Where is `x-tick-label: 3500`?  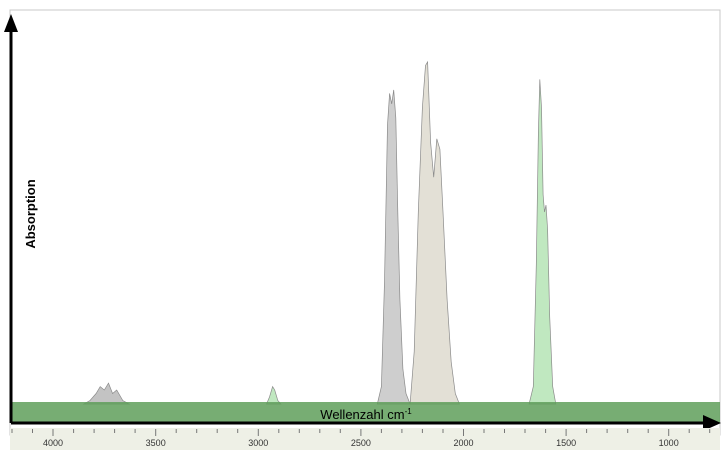
x-tick-label: 3500 is located at coordinates (156, 443).